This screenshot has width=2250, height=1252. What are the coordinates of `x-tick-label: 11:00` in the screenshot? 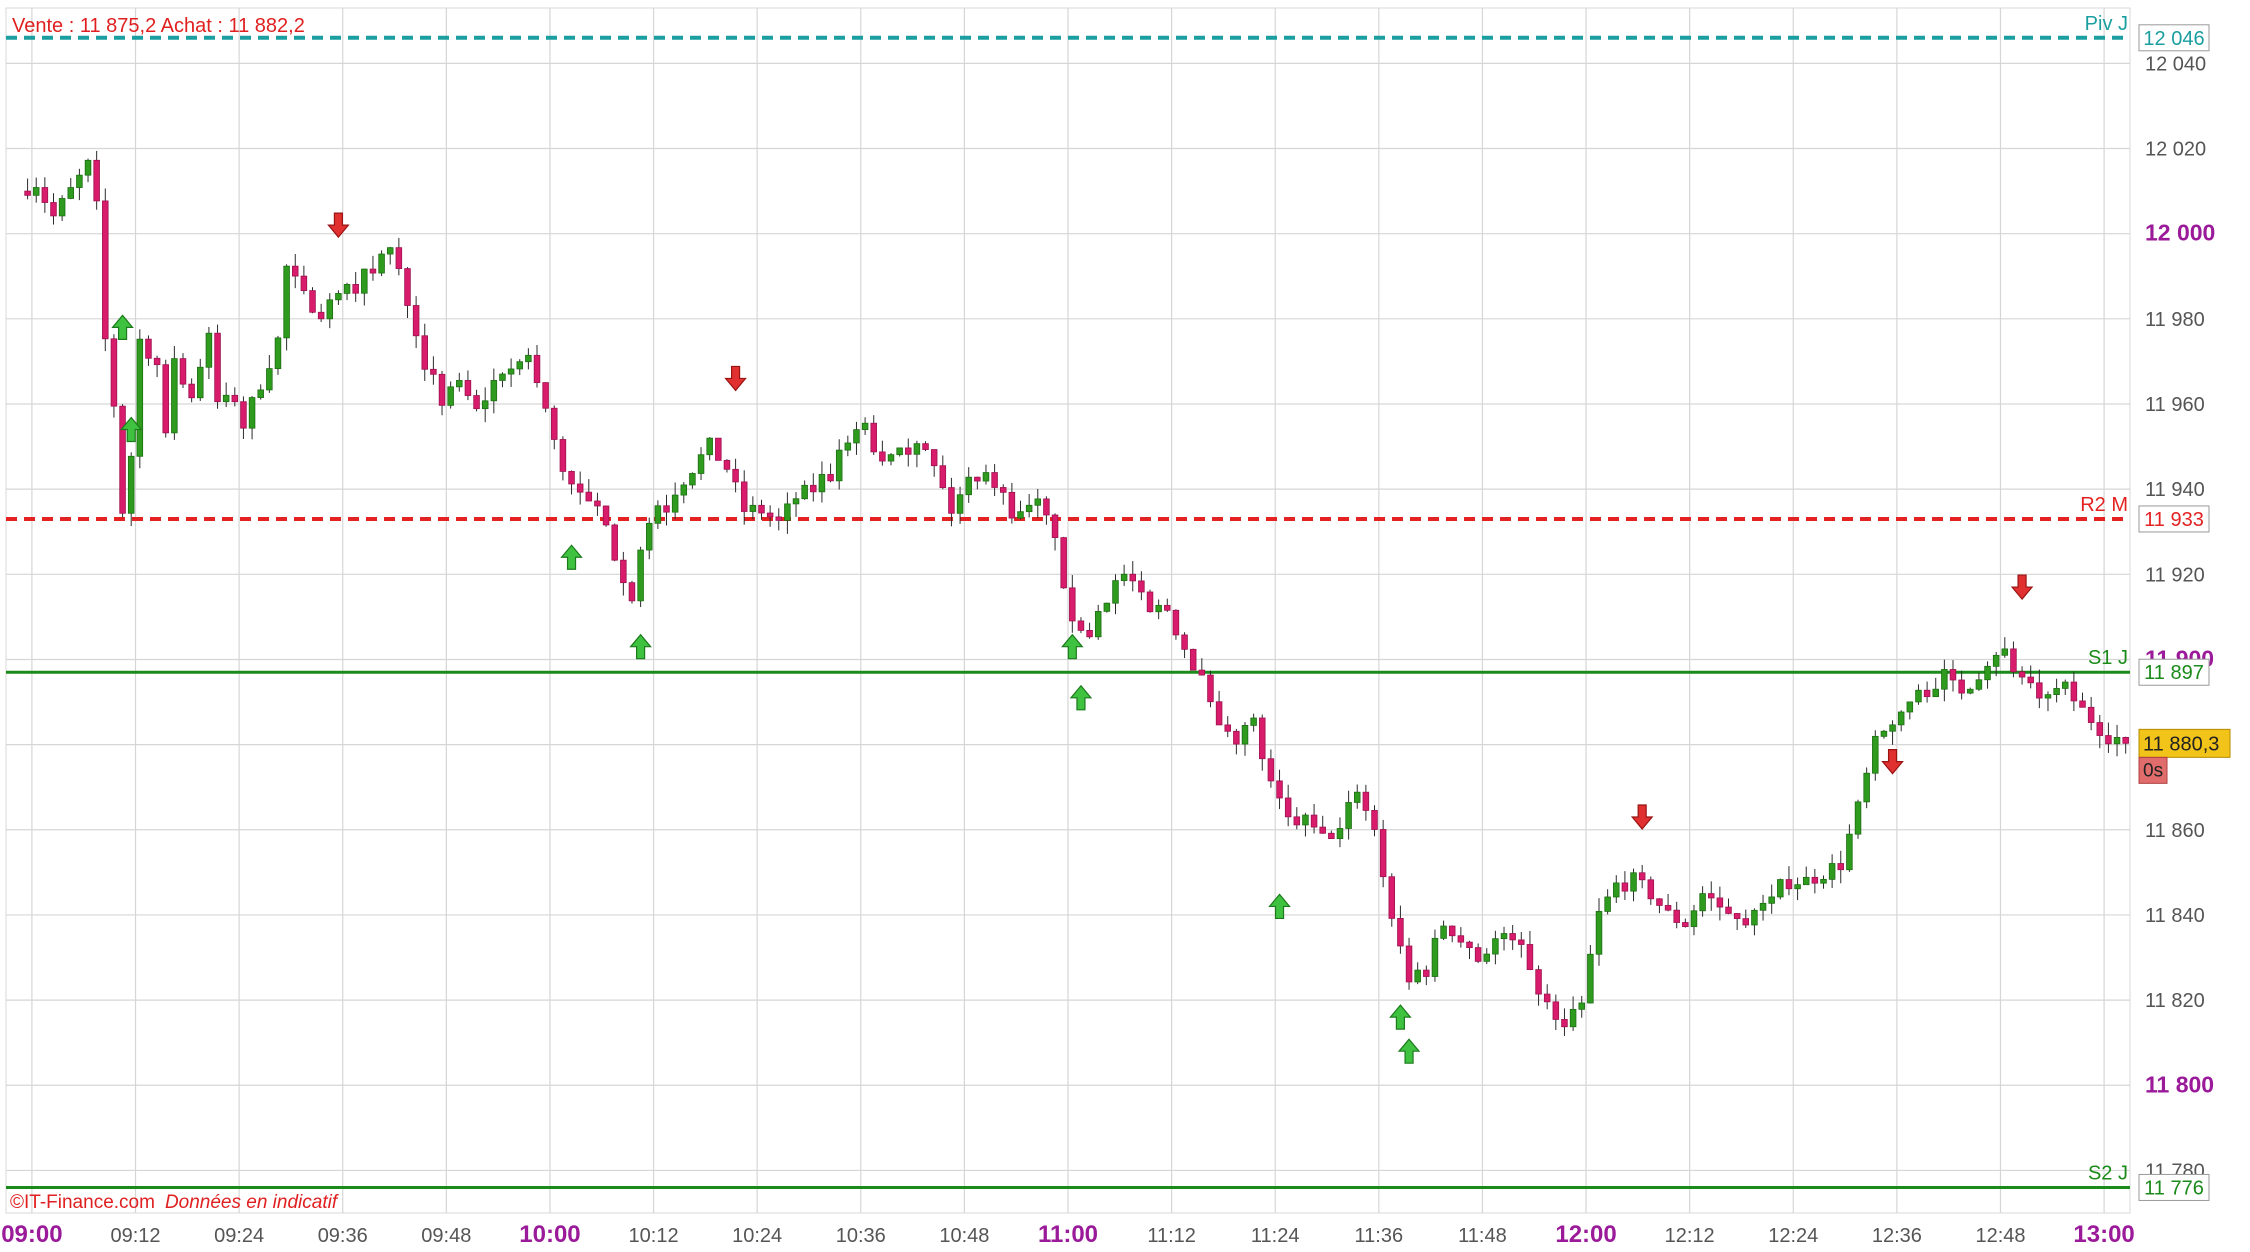 It's located at (1068, 1234).